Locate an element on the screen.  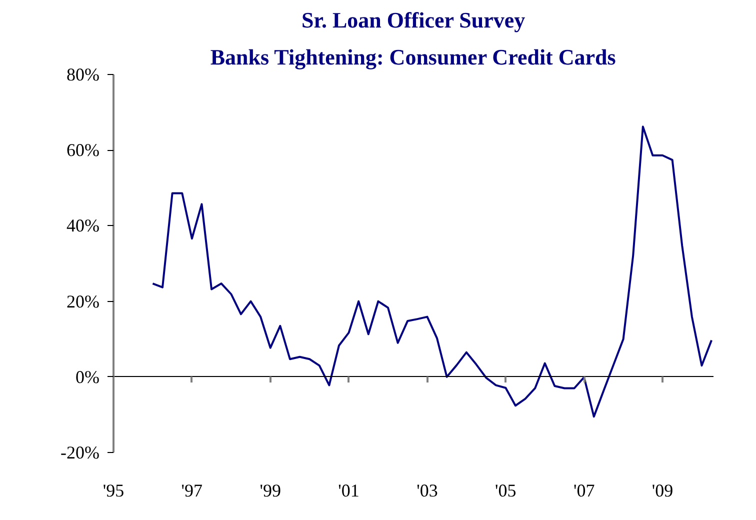
x-tick-label: '09 is located at coordinates (663, 490).